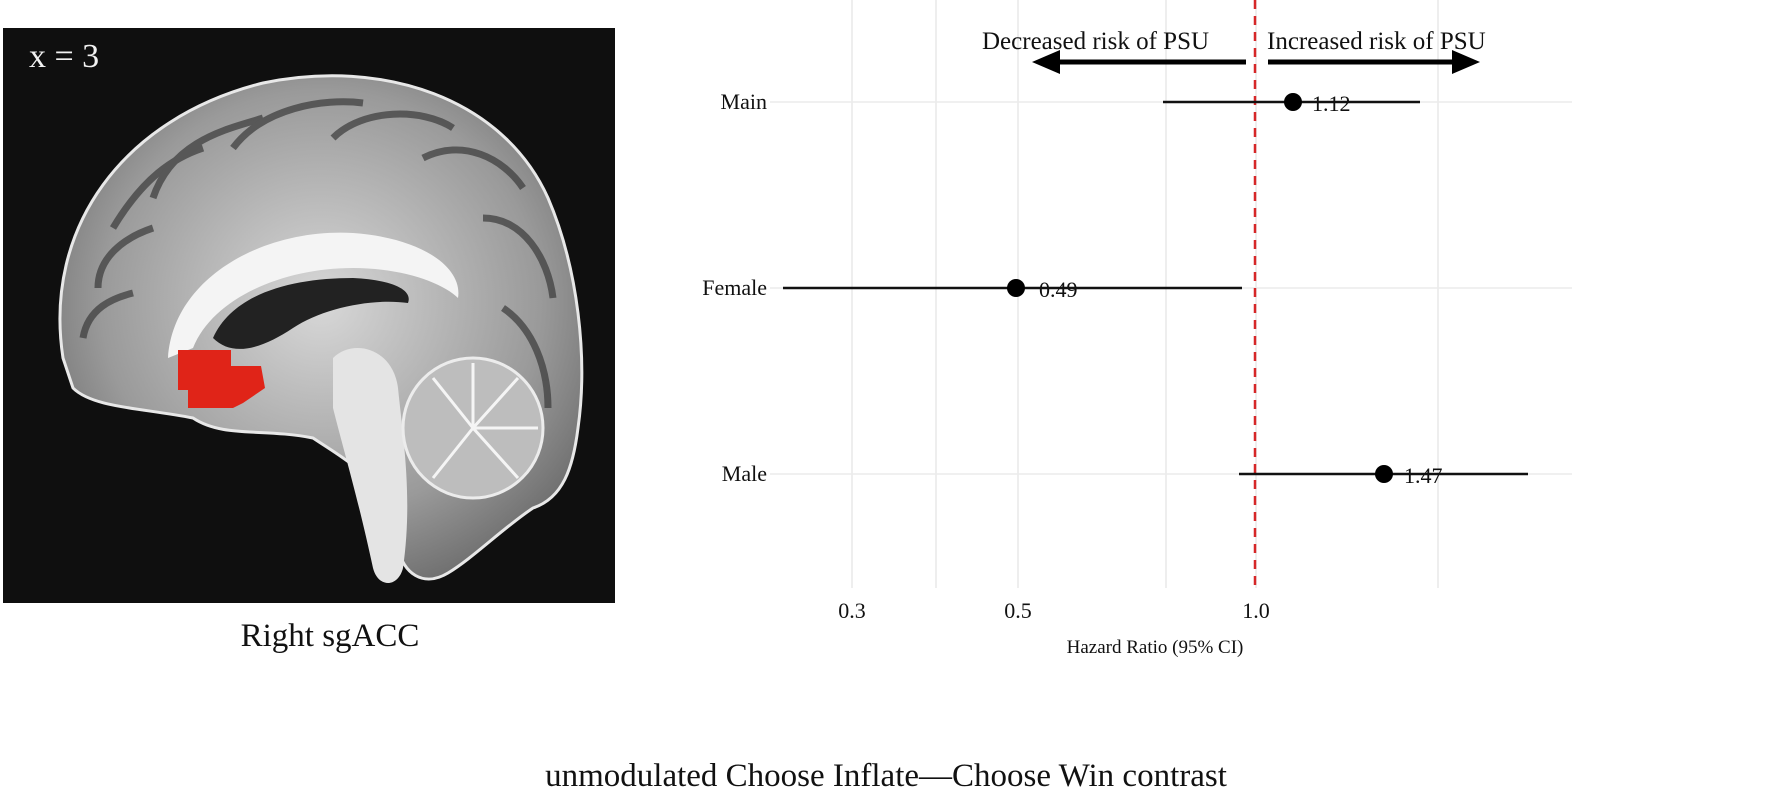  I want to click on forest-row-main, so click(1291, 102).